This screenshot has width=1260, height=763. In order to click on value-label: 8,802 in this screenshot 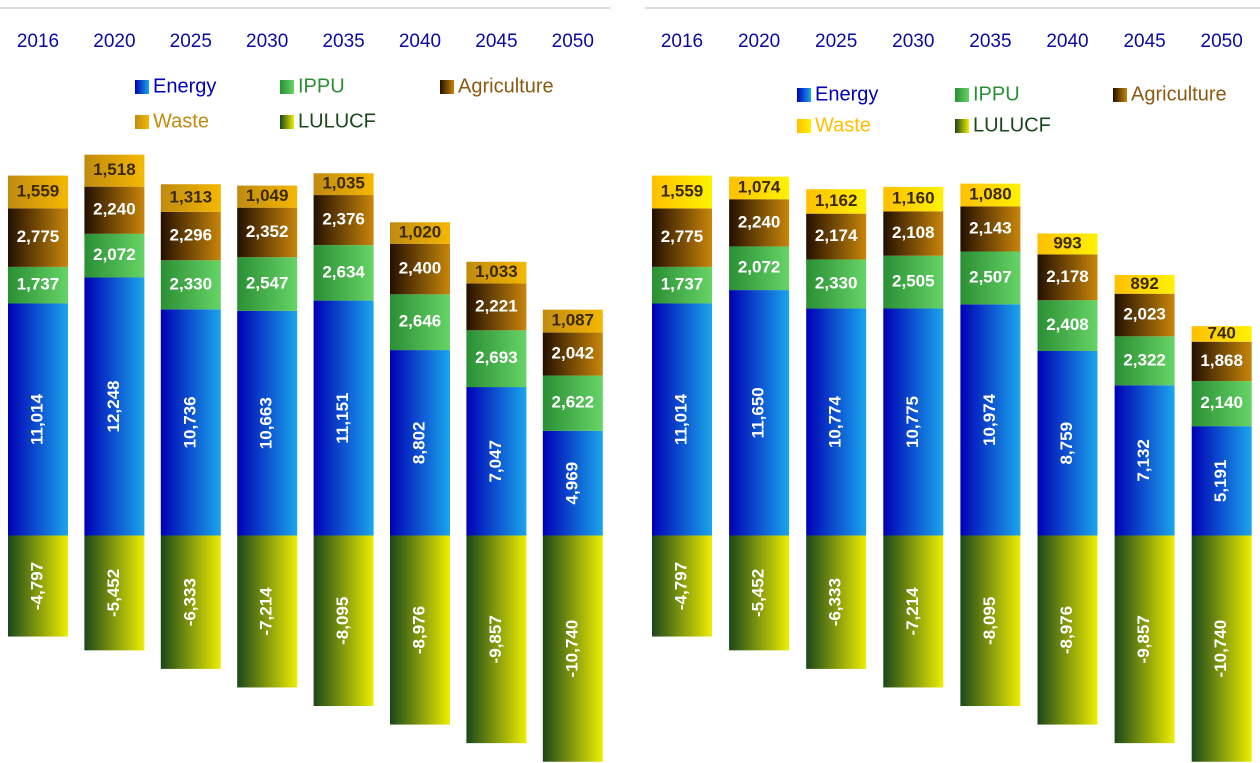, I will do `click(418, 443)`.